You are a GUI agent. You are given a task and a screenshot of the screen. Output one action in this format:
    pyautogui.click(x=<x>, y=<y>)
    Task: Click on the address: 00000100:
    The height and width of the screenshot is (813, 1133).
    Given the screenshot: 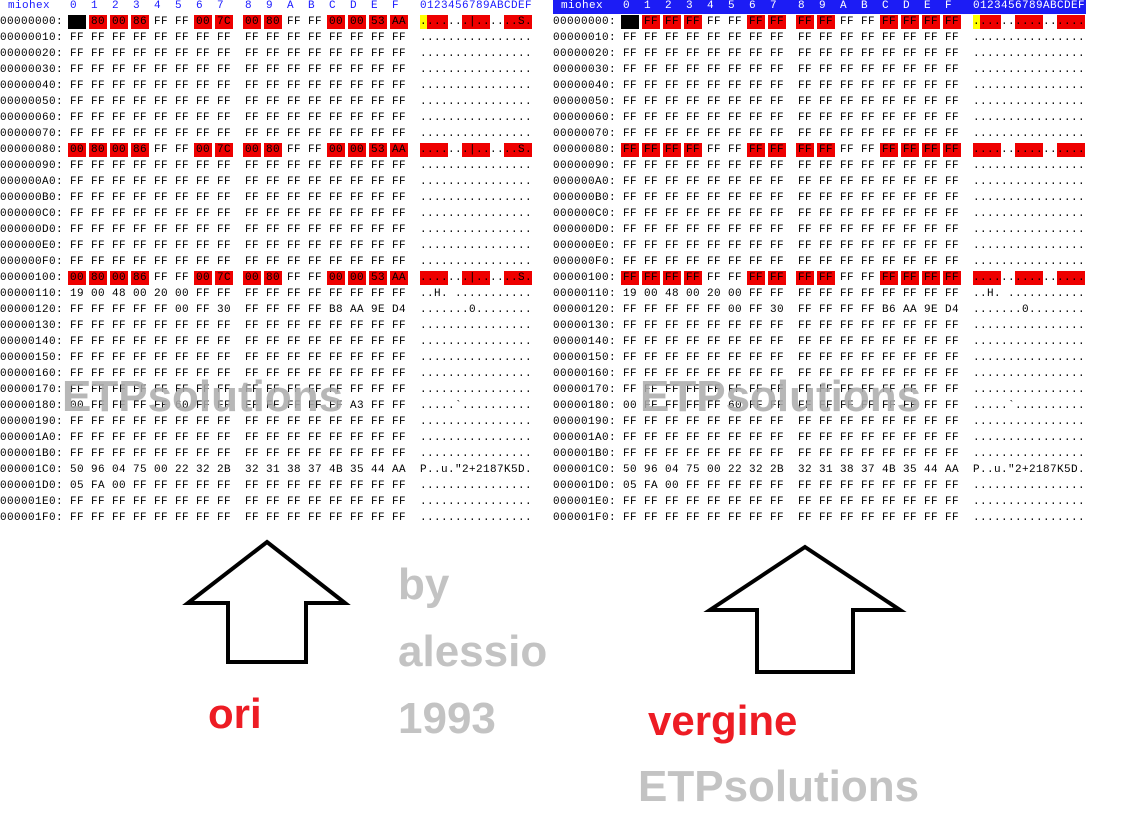 What is the action you would take?
    pyautogui.click(x=32, y=278)
    